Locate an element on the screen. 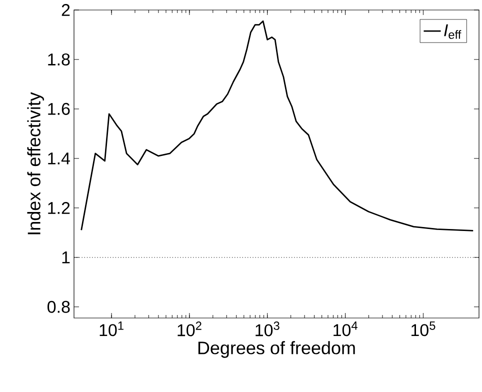  x-axis-title: Degrees of freedom is located at coordinates (276, 349).